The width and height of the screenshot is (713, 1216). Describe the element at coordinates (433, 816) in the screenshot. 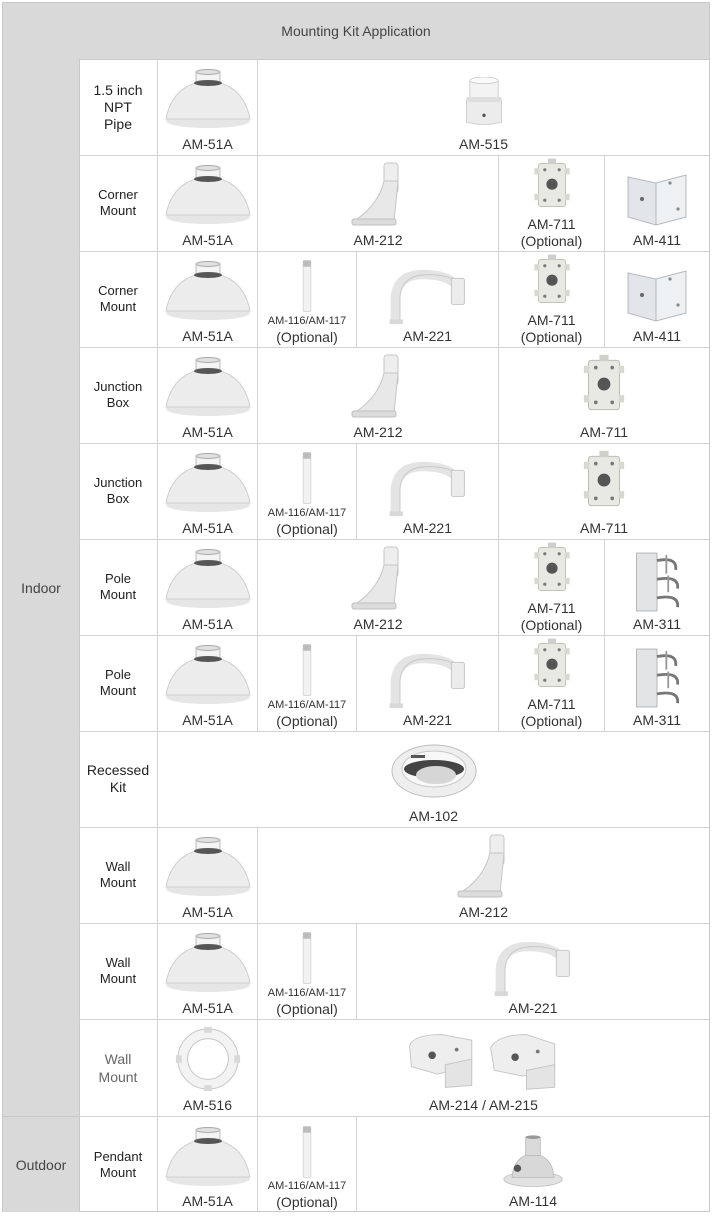

I see `kit-name: AM-102` at that location.